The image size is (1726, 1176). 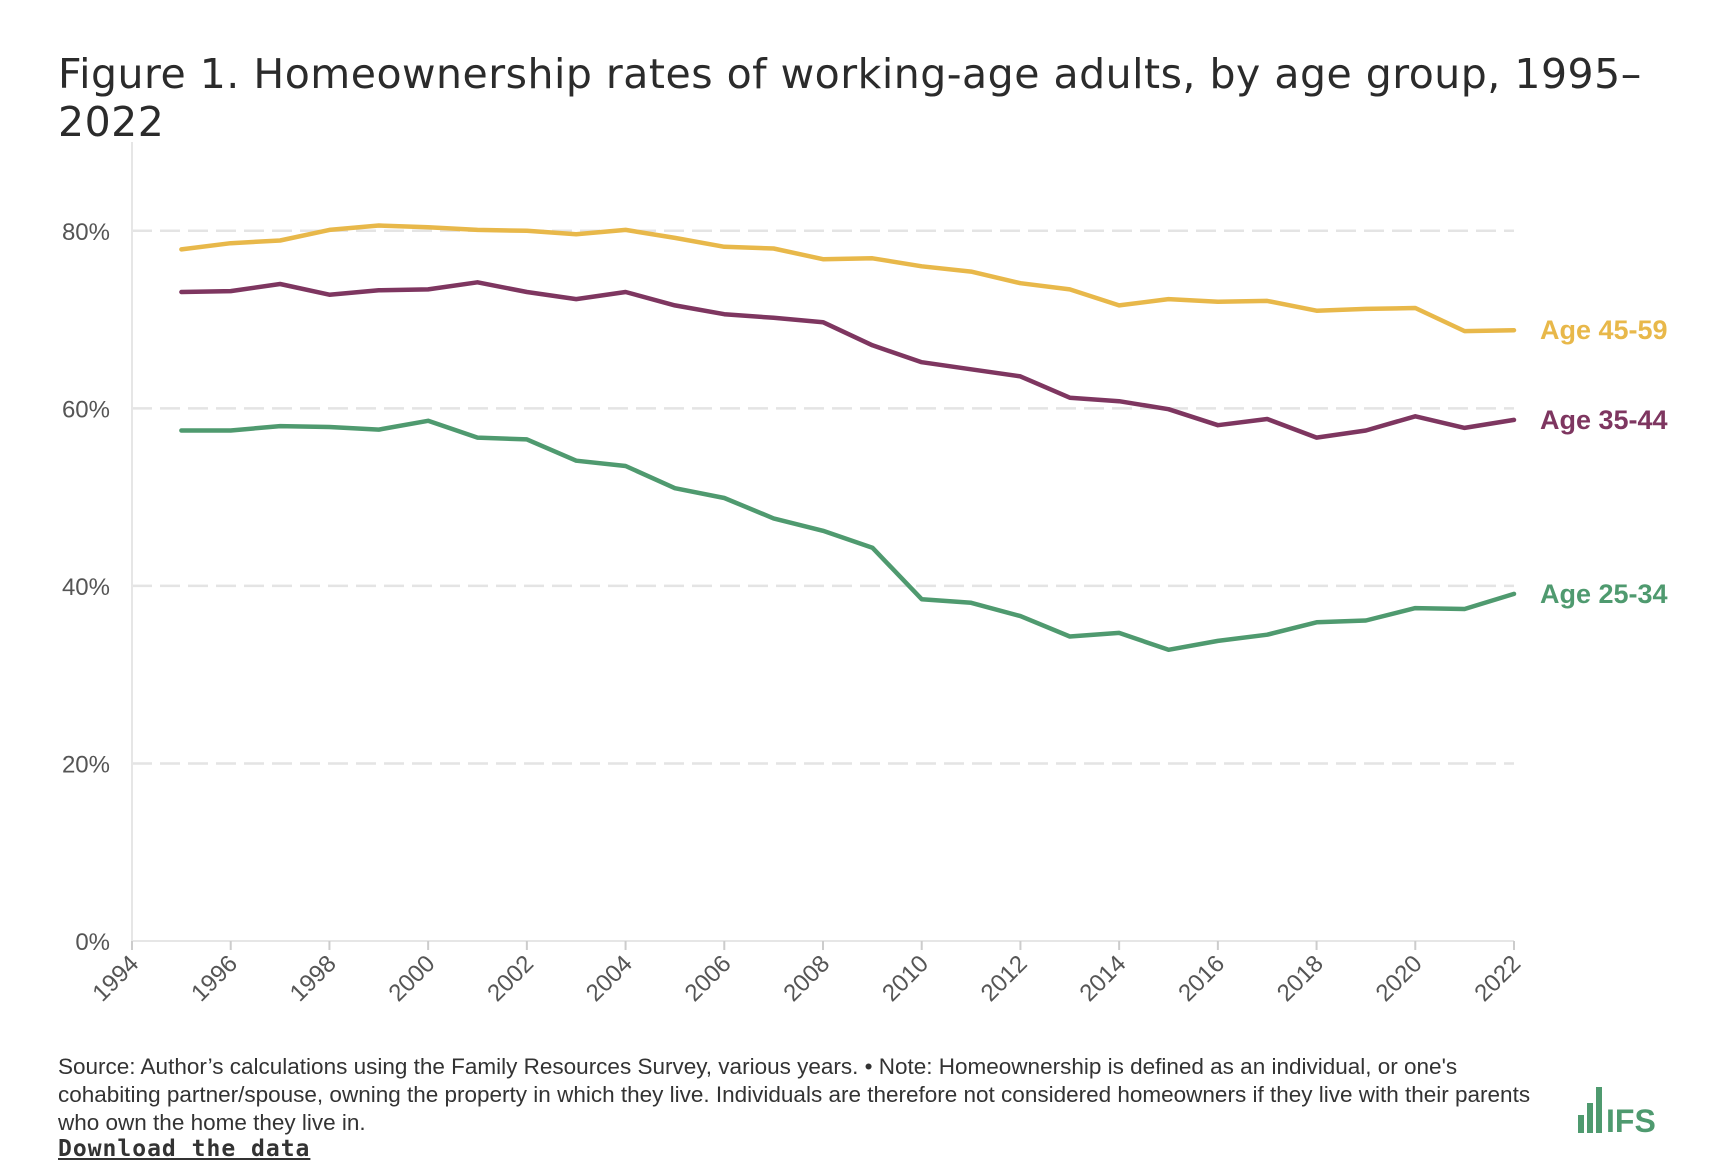 What do you see at coordinates (92, 942) in the screenshot?
I see `y-tick-label: 0%` at bounding box center [92, 942].